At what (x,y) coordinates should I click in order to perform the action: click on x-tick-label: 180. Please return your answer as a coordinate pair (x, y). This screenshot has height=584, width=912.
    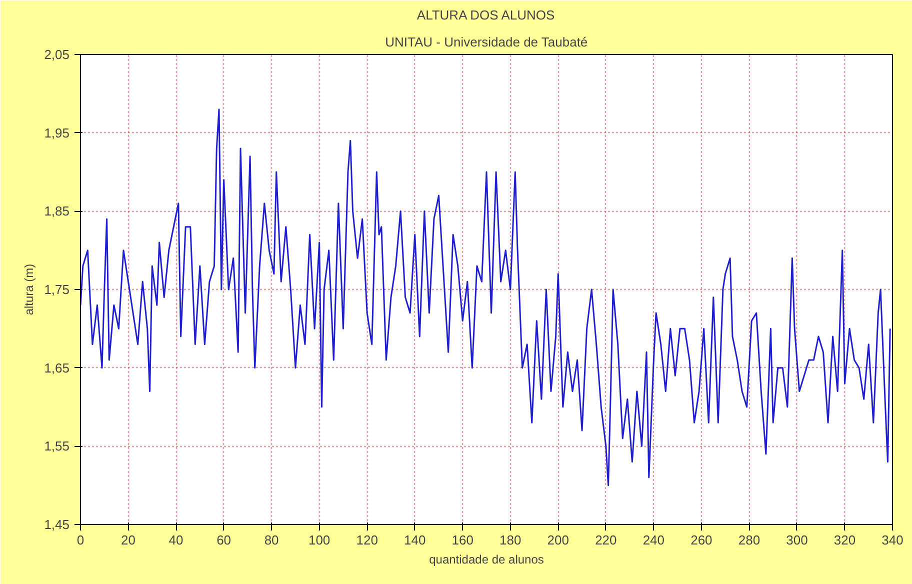
    Looking at the image, I should click on (511, 540).